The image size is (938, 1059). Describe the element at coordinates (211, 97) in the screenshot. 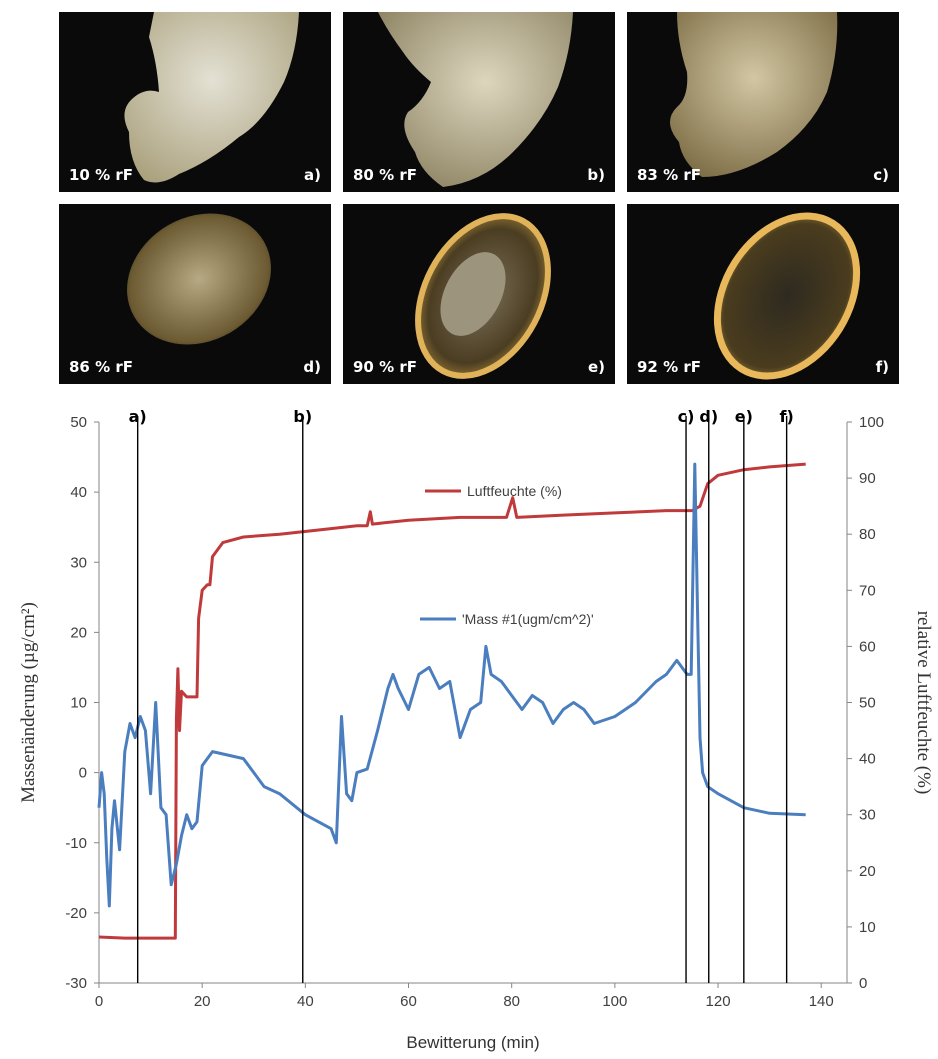

I see `photo-image-a` at that location.